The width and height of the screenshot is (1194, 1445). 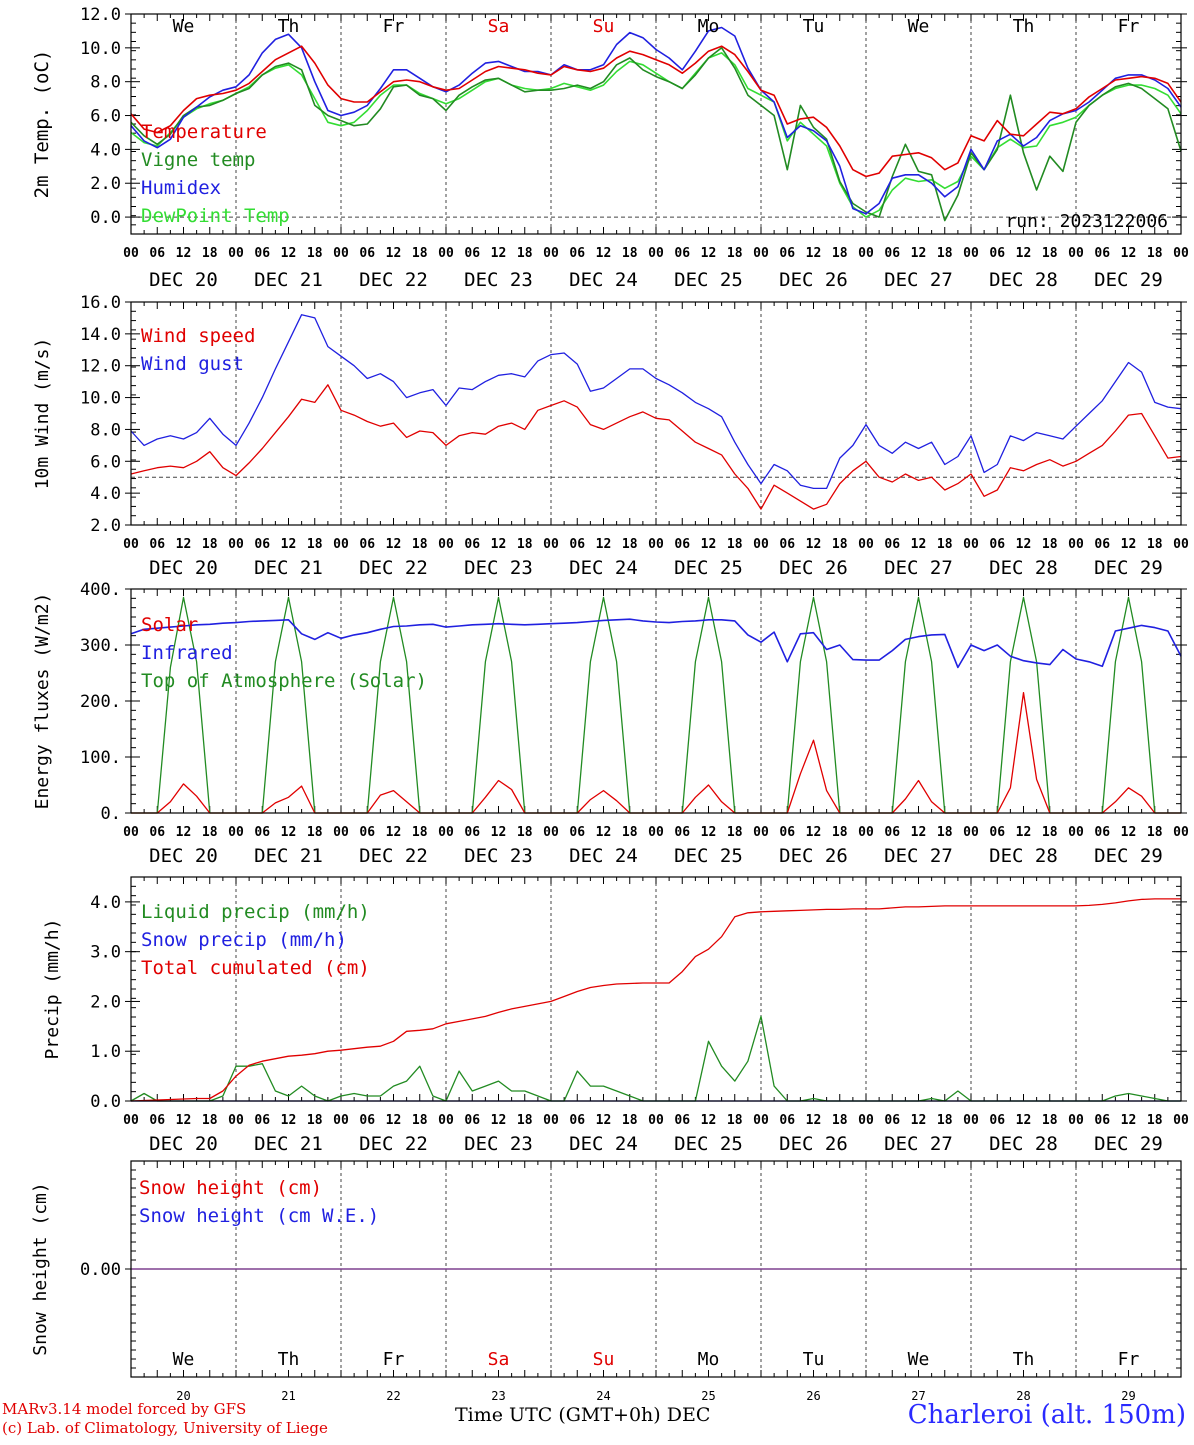 What do you see at coordinates (688, 1415) in the screenshot?
I see `x-axis-month: DEC` at bounding box center [688, 1415].